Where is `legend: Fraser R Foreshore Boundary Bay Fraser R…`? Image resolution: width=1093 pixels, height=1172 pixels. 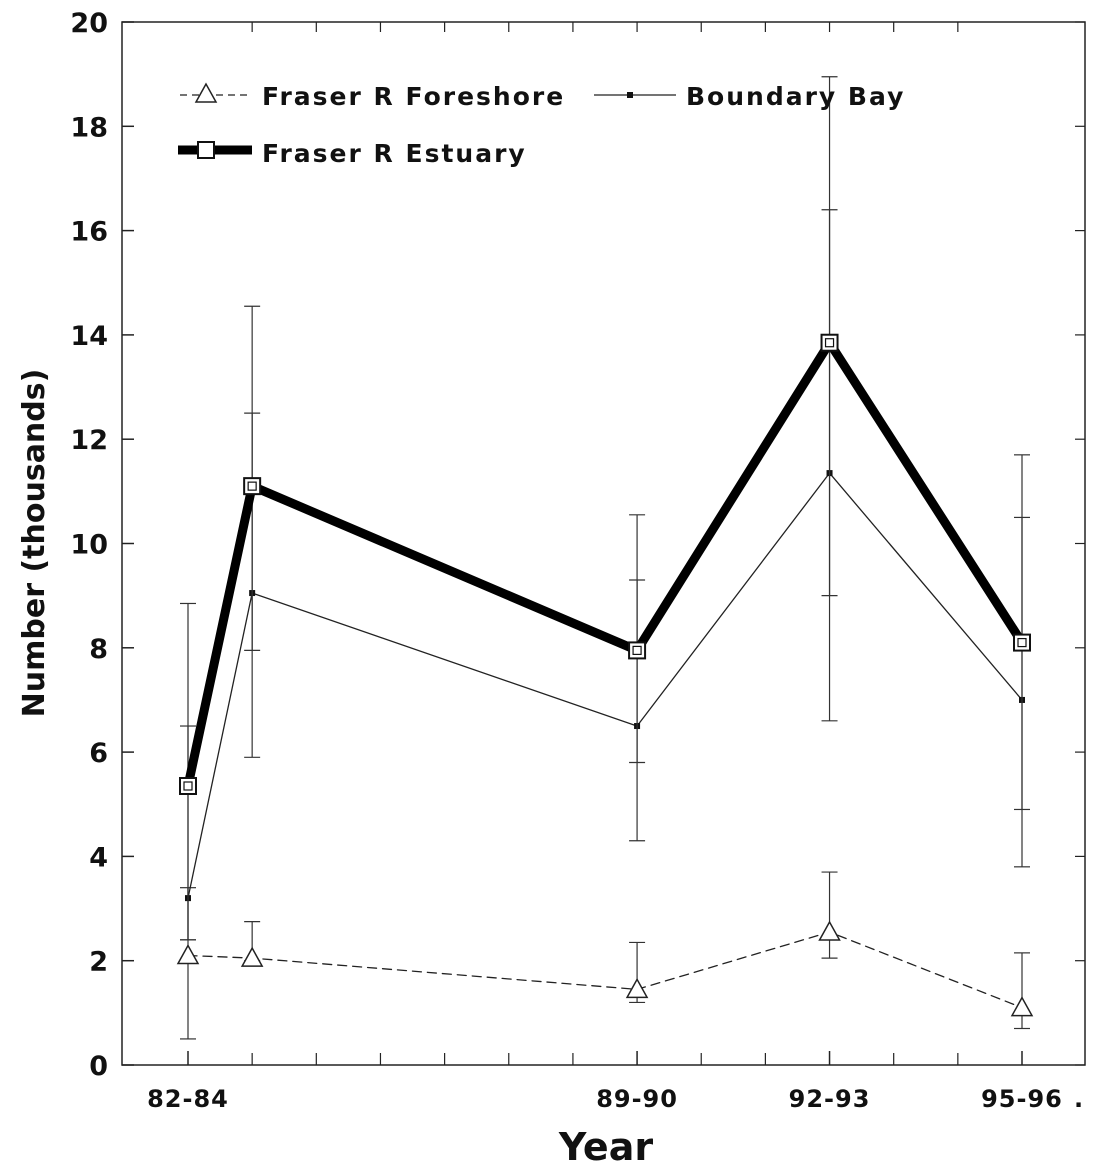 legend: Fraser R Foreshore Boundary Bay Fraser R… is located at coordinates (541, 125).